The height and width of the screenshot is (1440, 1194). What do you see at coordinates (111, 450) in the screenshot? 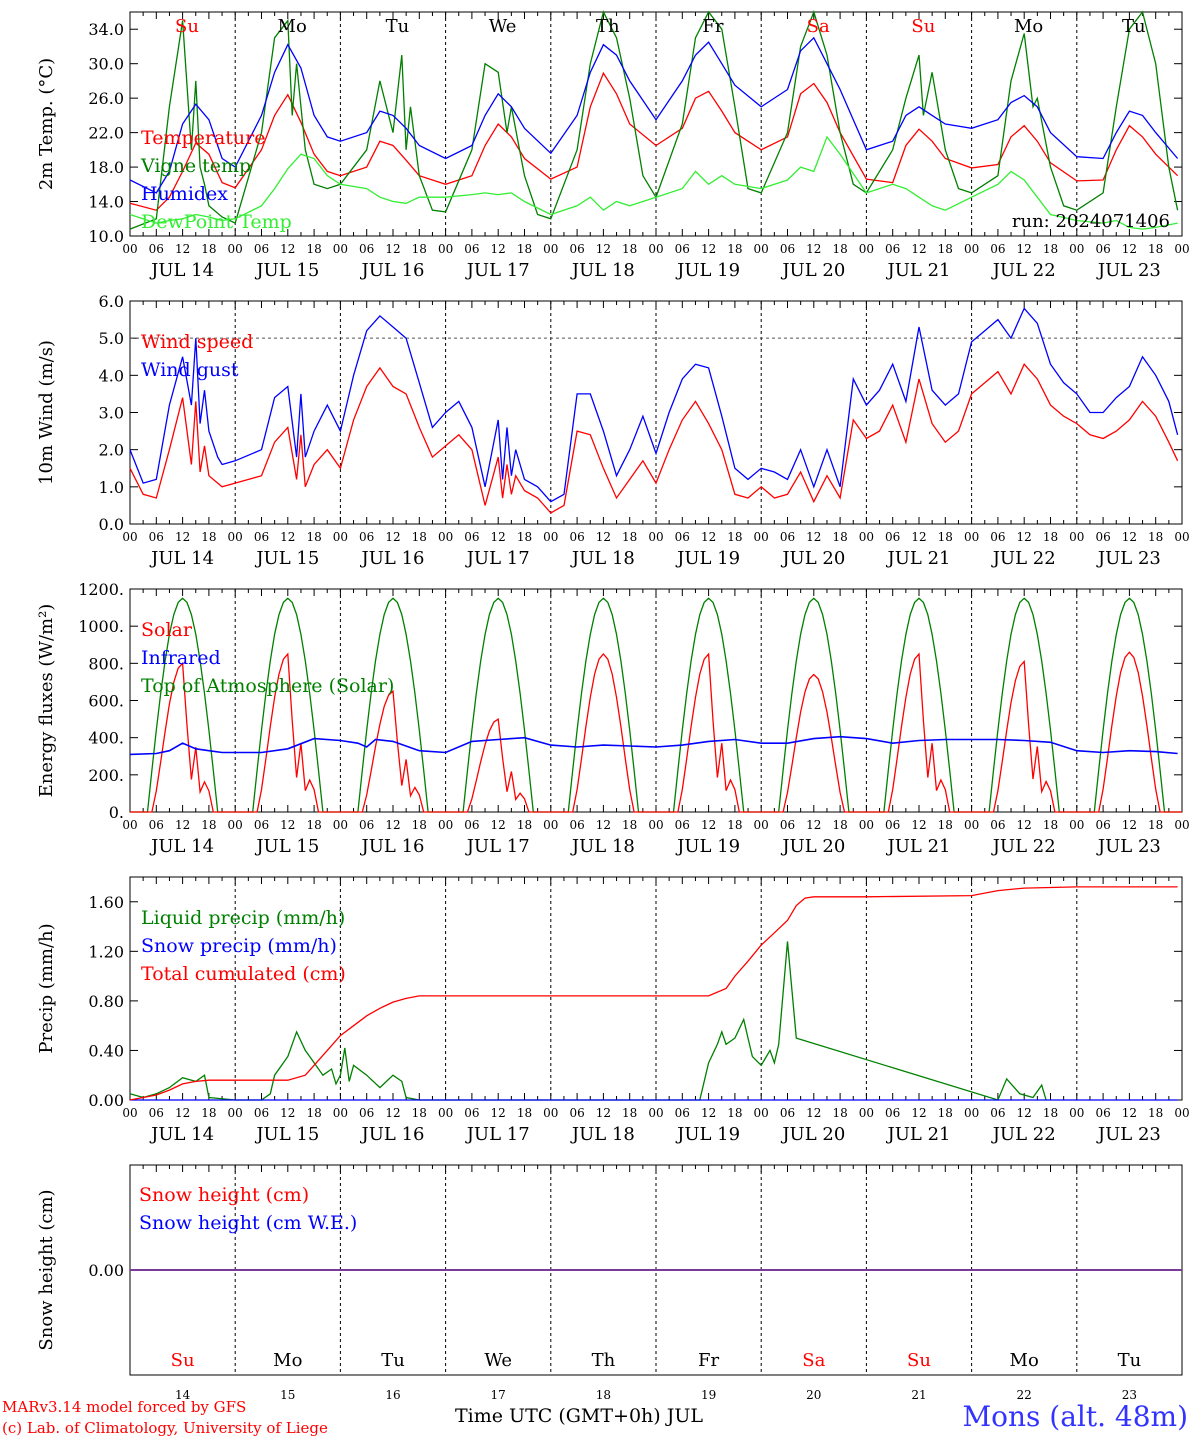
I see `y-tick-label: 2.0` at bounding box center [111, 450].